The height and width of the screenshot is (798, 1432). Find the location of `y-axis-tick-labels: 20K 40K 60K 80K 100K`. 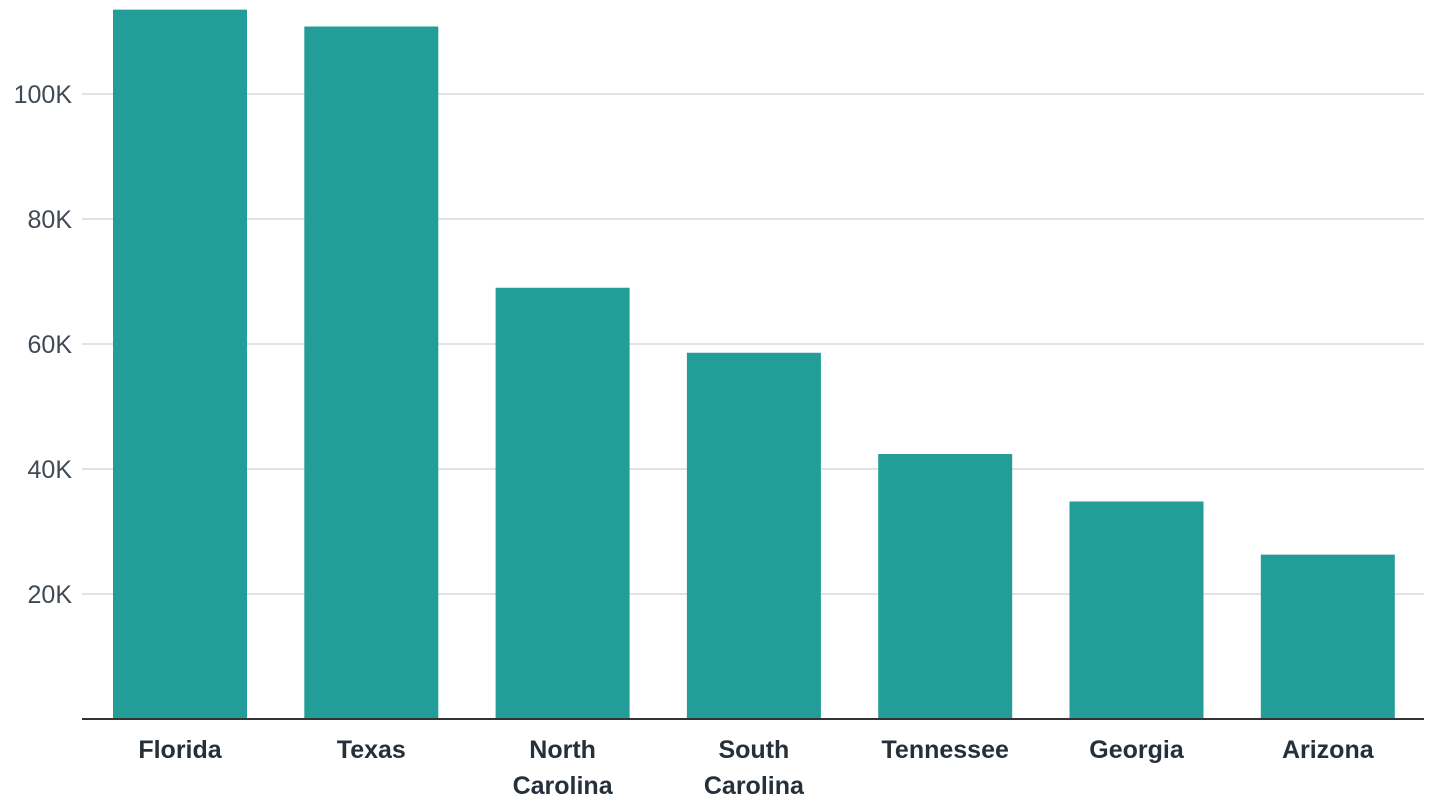

y-axis-tick-labels: 20K 40K 60K 80K 100K is located at coordinates (43, 345).